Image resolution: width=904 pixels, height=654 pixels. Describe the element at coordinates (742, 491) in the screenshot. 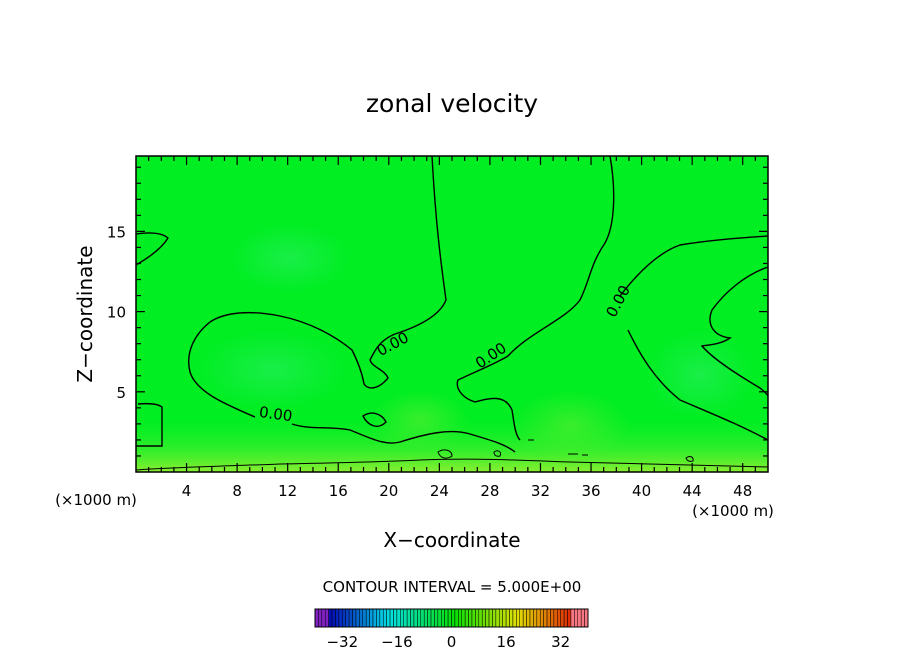

I see `x-tick-label: 48` at that location.